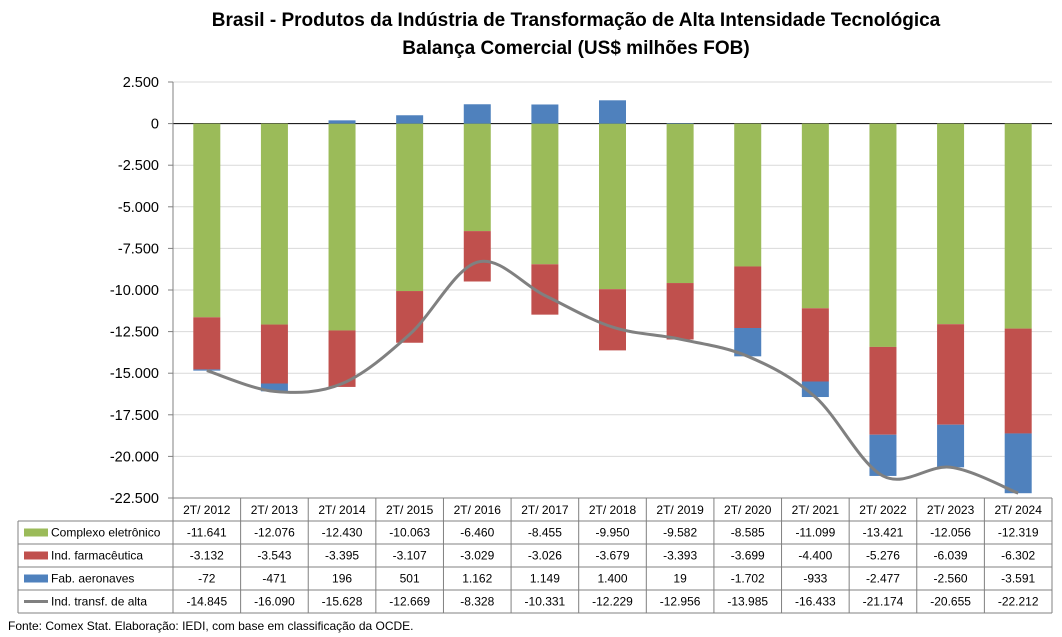  Describe the element at coordinates (951, 556) in the screenshot. I see `data-label: -6.039` at that location.